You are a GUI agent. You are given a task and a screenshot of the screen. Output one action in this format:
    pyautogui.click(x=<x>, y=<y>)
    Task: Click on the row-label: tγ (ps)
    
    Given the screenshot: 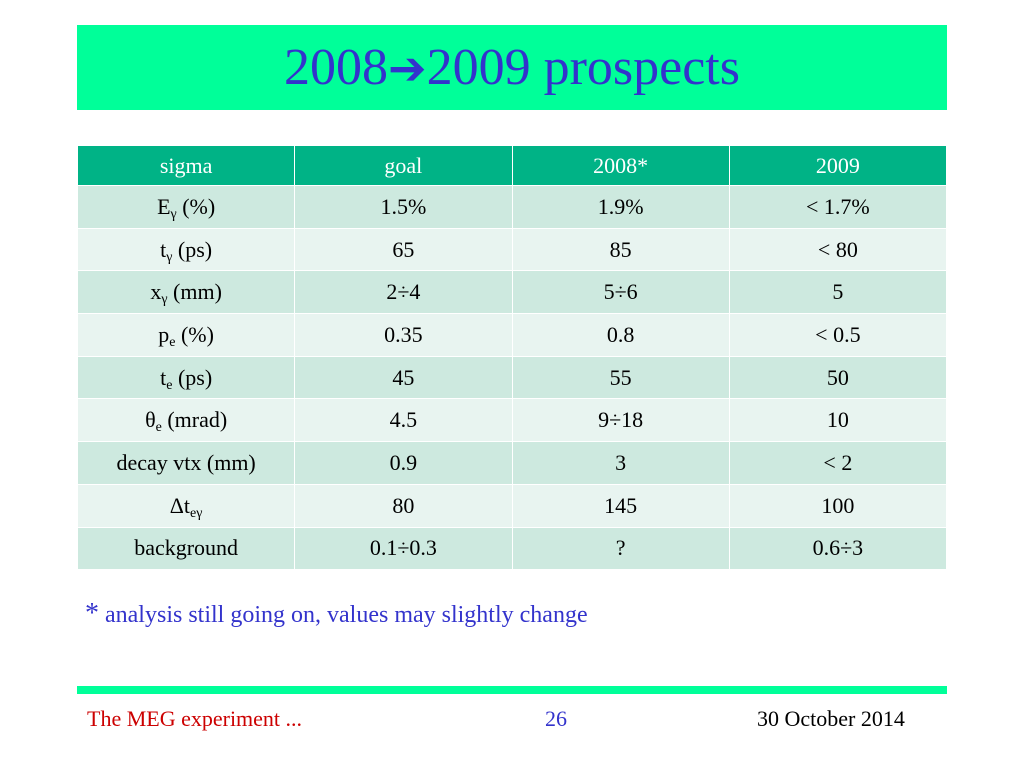 What is the action you would take?
    pyautogui.click(x=186, y=249)
    